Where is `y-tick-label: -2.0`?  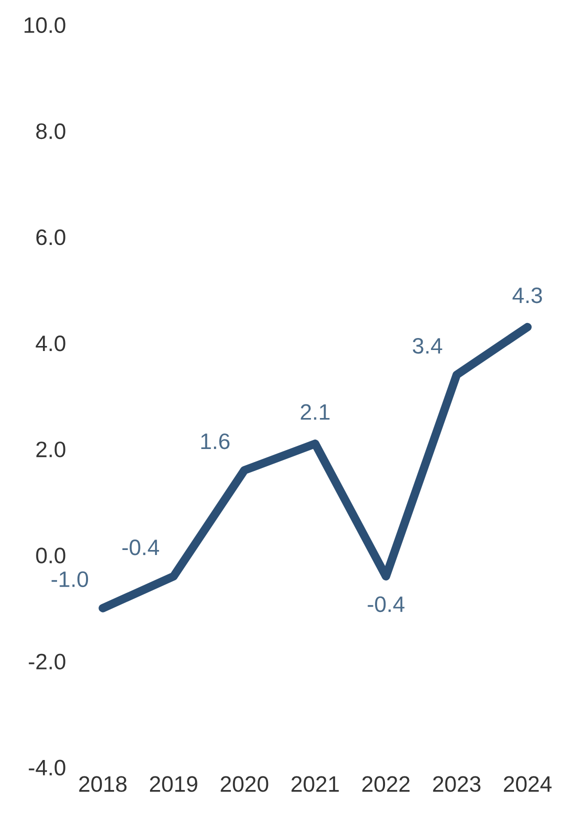 y-tick-label: -2.0 is located at coordinates (47, 662).